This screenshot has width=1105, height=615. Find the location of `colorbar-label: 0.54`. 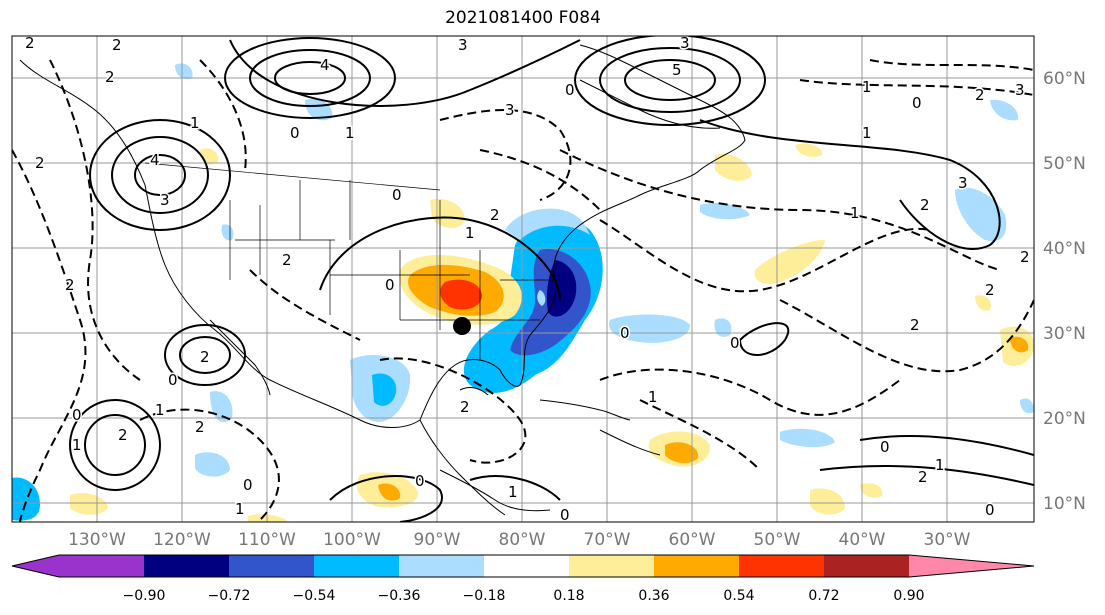

colorbar-label: 0.54 is located at coordinates (738, 596).